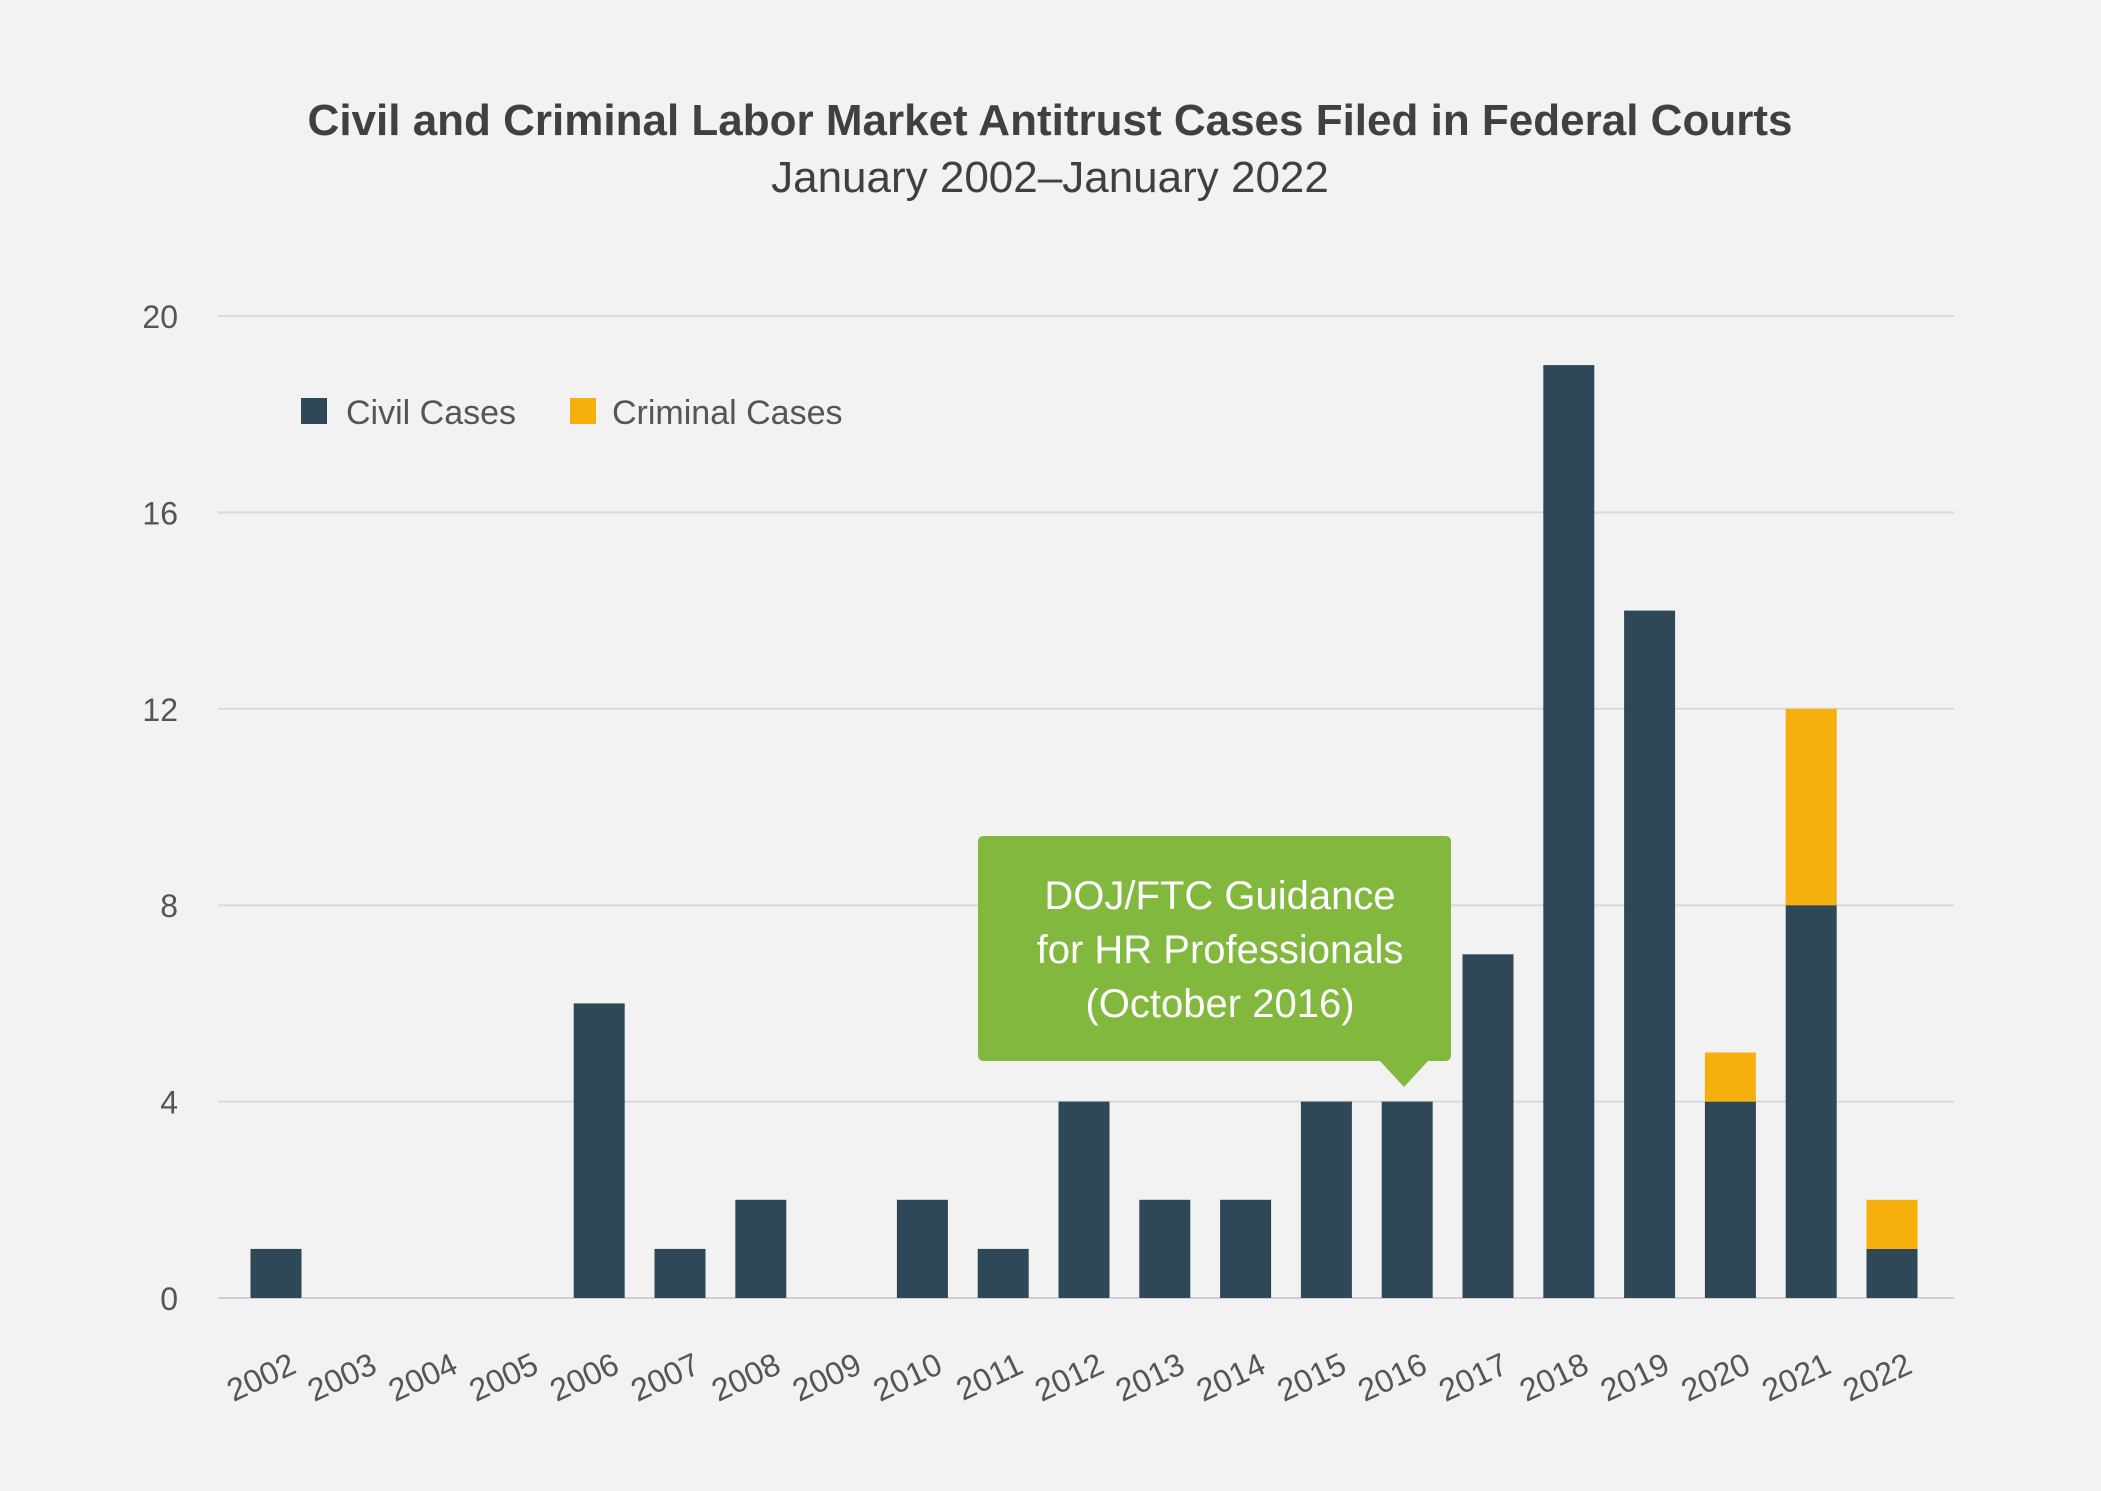 This screenshot has height=1491, width=2101. Describe the element at coordinates (169, 1103) in the screenshot. I see `y-tick-label: 4` at that location.